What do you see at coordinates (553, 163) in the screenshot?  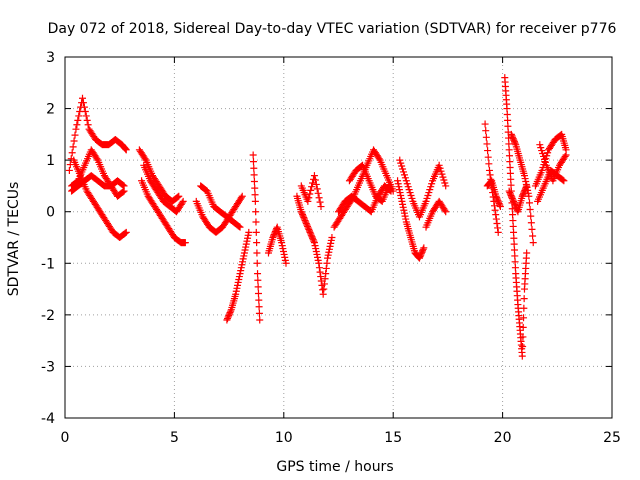 I see `series-arc8c` at bounding box center [553, 163].